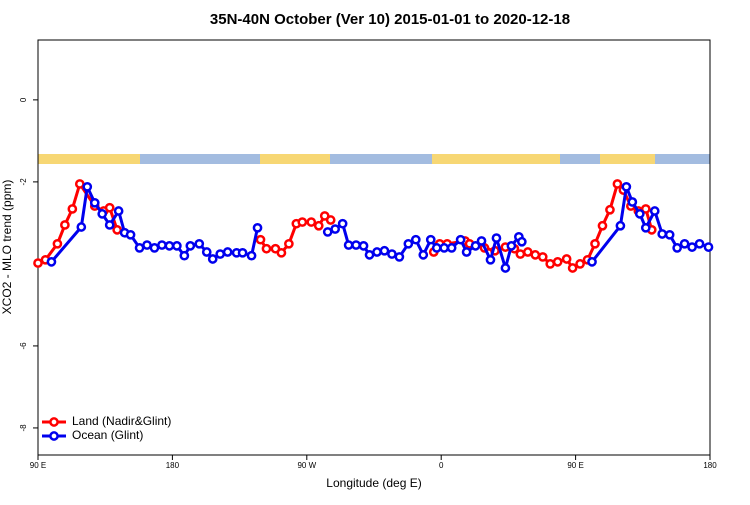  I want to click on x-tick-label: 90 E, so click(38, 465).